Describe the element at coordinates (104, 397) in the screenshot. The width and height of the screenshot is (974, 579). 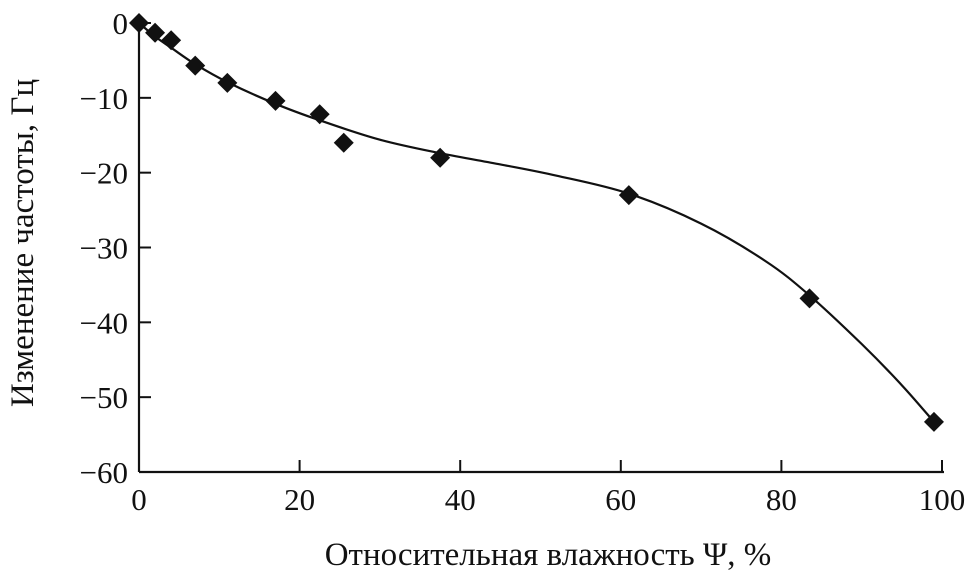
I see `y-tick-label: −50` at that location.